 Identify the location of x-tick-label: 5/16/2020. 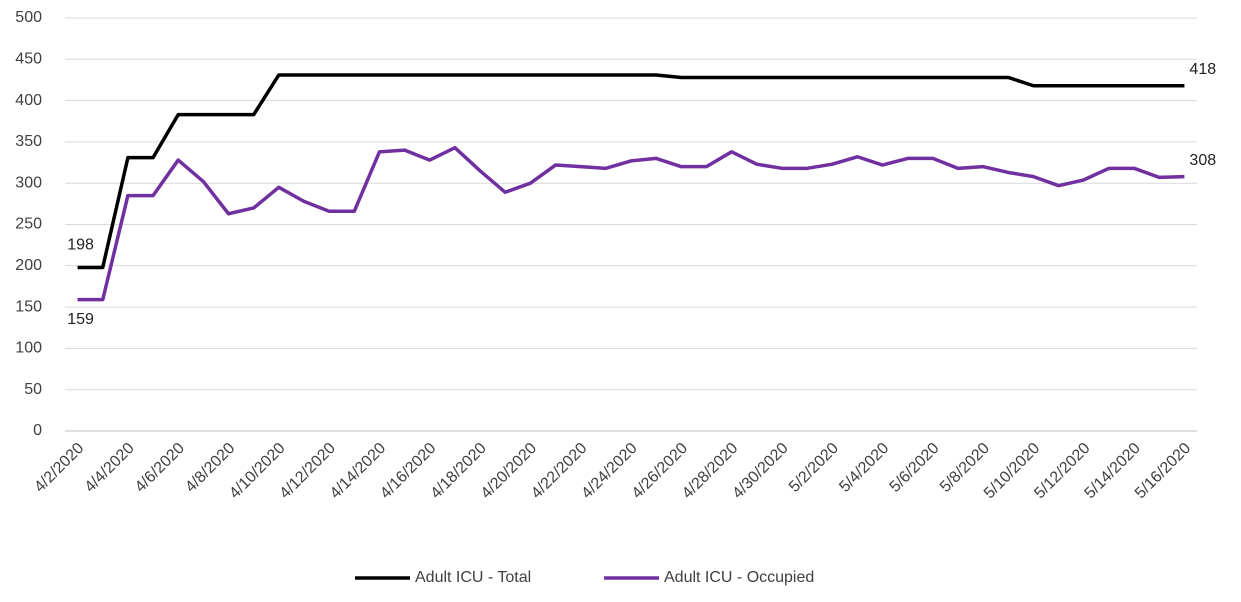
(1163, 471).